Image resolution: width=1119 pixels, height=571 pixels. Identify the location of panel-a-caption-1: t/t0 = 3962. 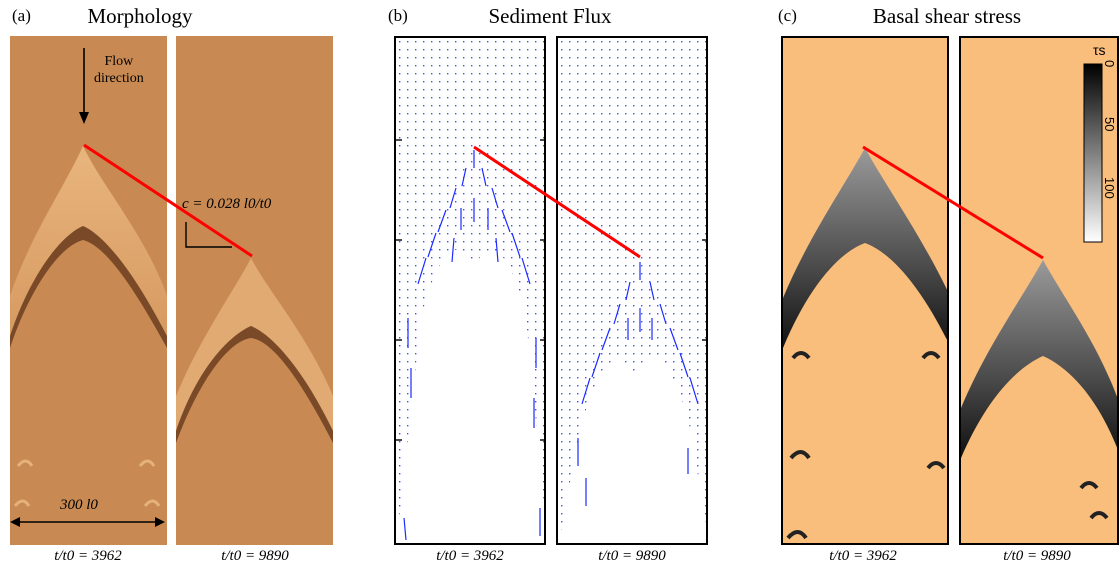
(88, 556).